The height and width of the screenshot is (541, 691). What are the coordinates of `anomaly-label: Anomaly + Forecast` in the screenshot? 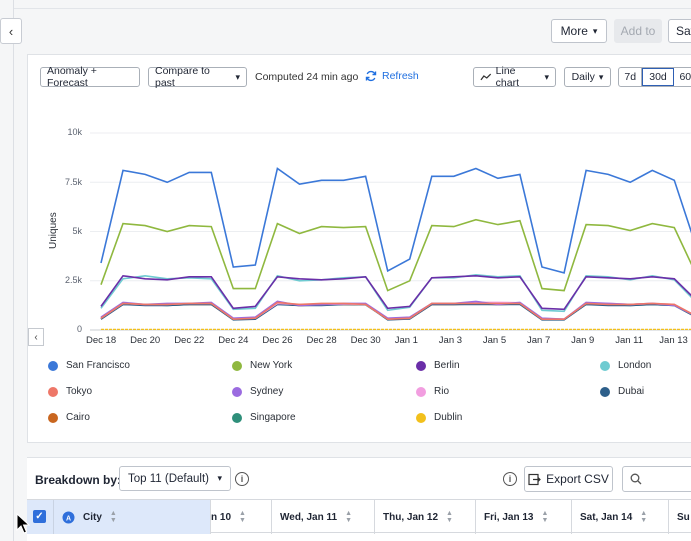 It's located at (72, 77).